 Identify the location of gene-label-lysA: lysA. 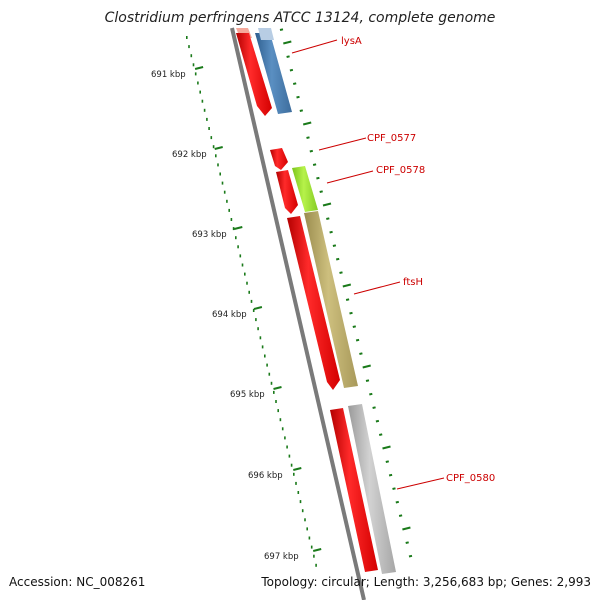
(351, 41).